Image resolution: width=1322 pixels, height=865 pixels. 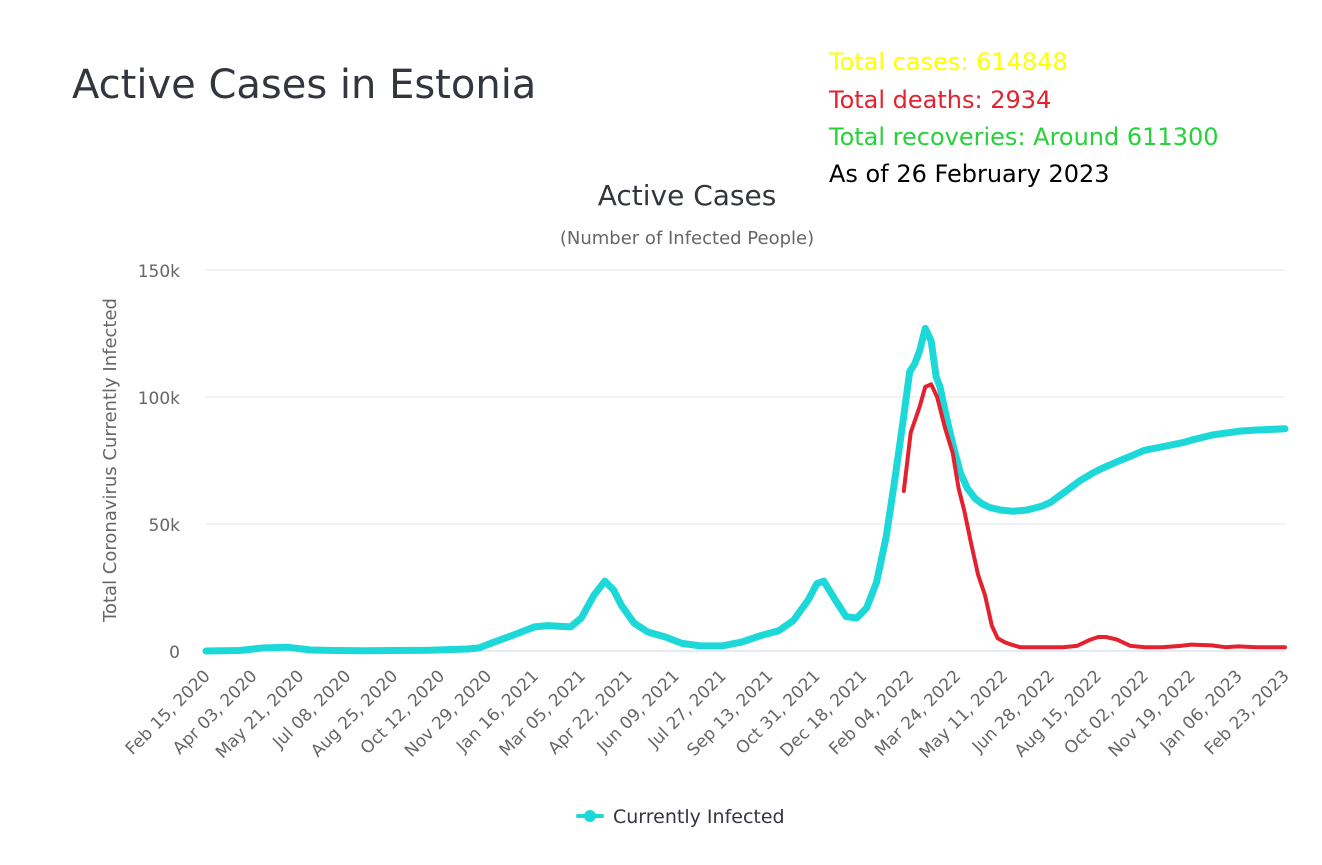 I want to click on chart-subtitle: (Number of Infected People), so click(x=687, y=238).